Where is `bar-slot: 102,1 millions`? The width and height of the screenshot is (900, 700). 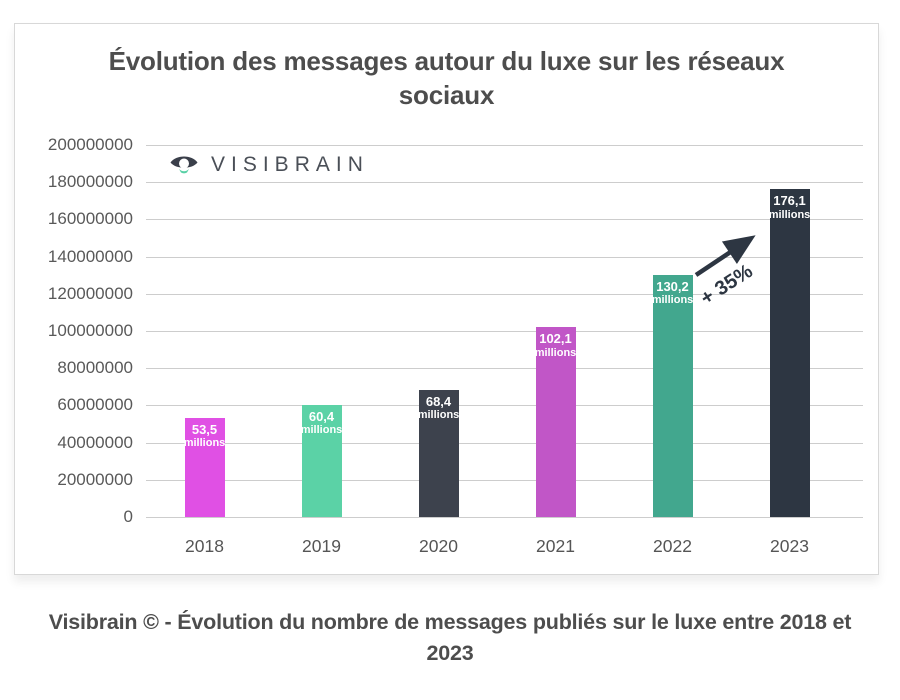 bar-slot: 102,1 millions is located at coordinates (555, 331).